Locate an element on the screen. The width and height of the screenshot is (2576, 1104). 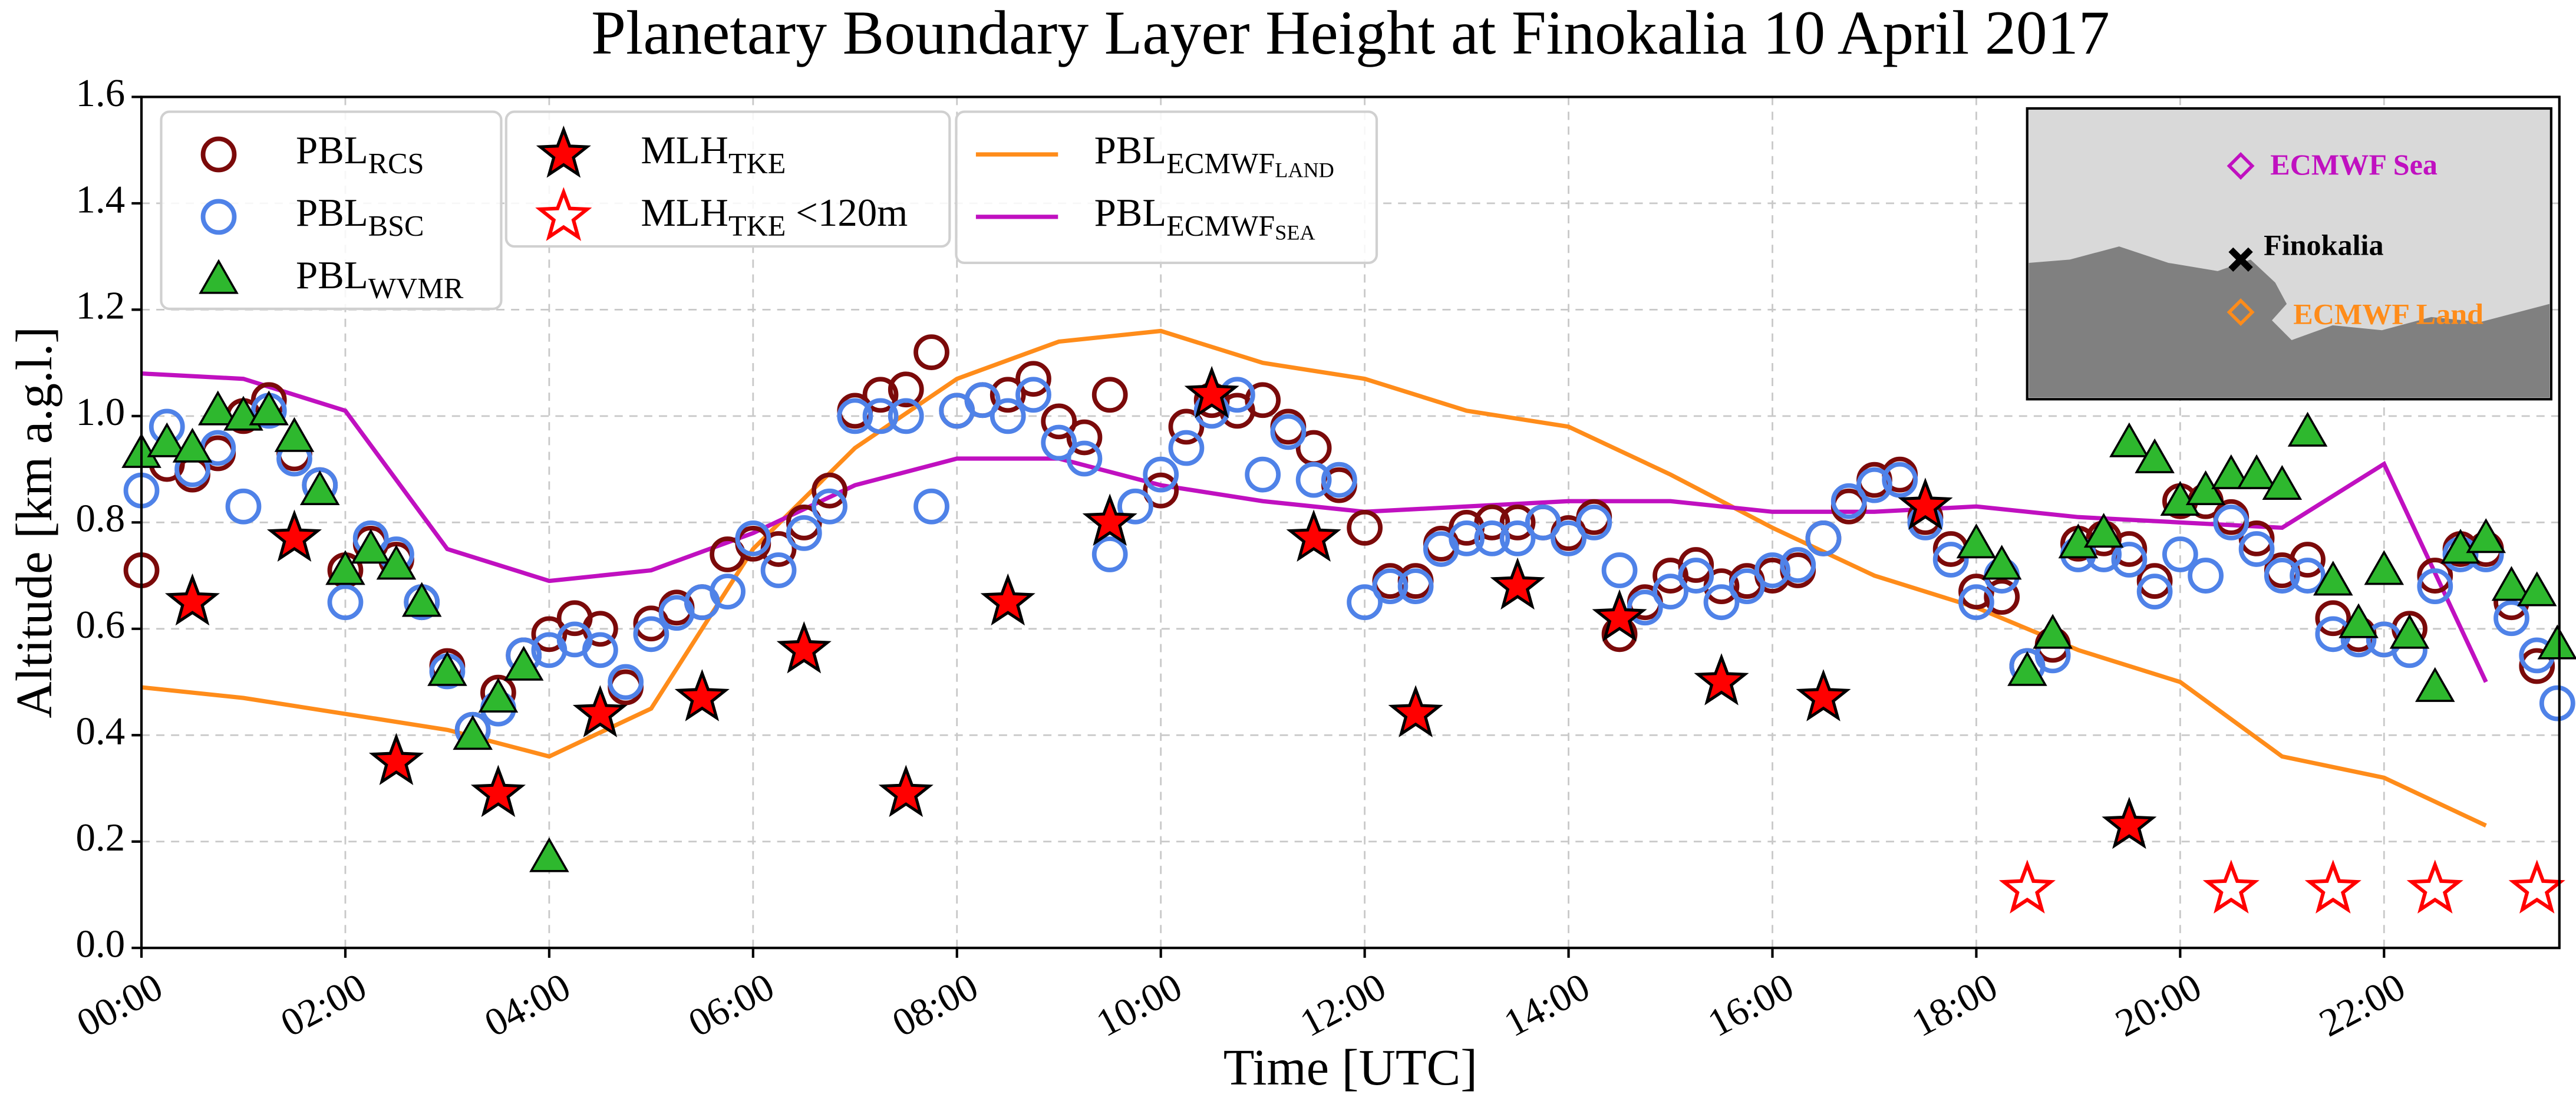
land-point is located at coordinates (2241, 312).